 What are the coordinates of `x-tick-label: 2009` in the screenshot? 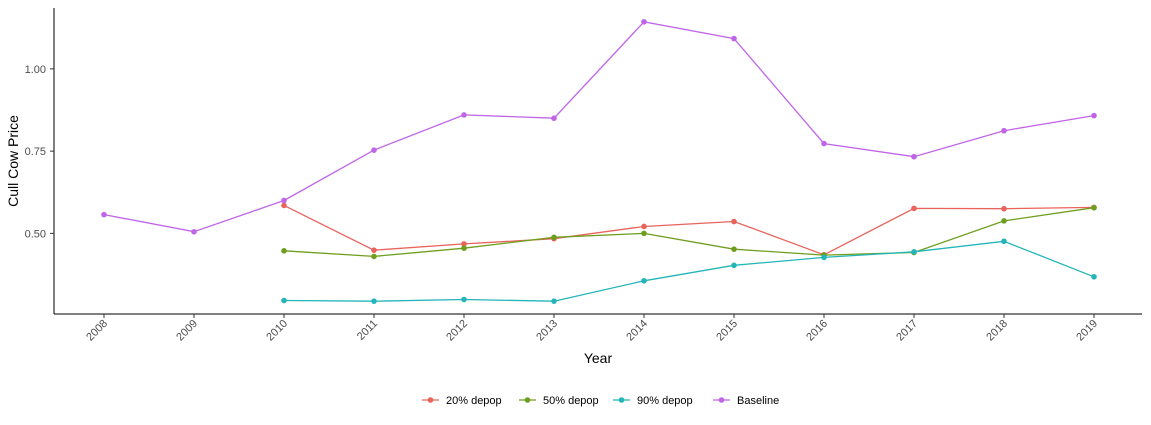 It's located at (187, 331).